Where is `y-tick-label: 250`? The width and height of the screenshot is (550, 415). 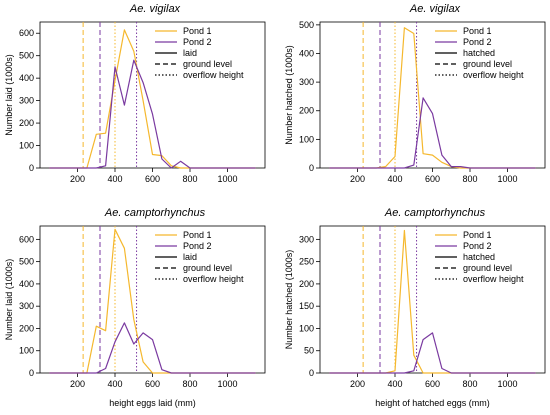
y-tick-label: 250 is located at coordinates (306, 262).